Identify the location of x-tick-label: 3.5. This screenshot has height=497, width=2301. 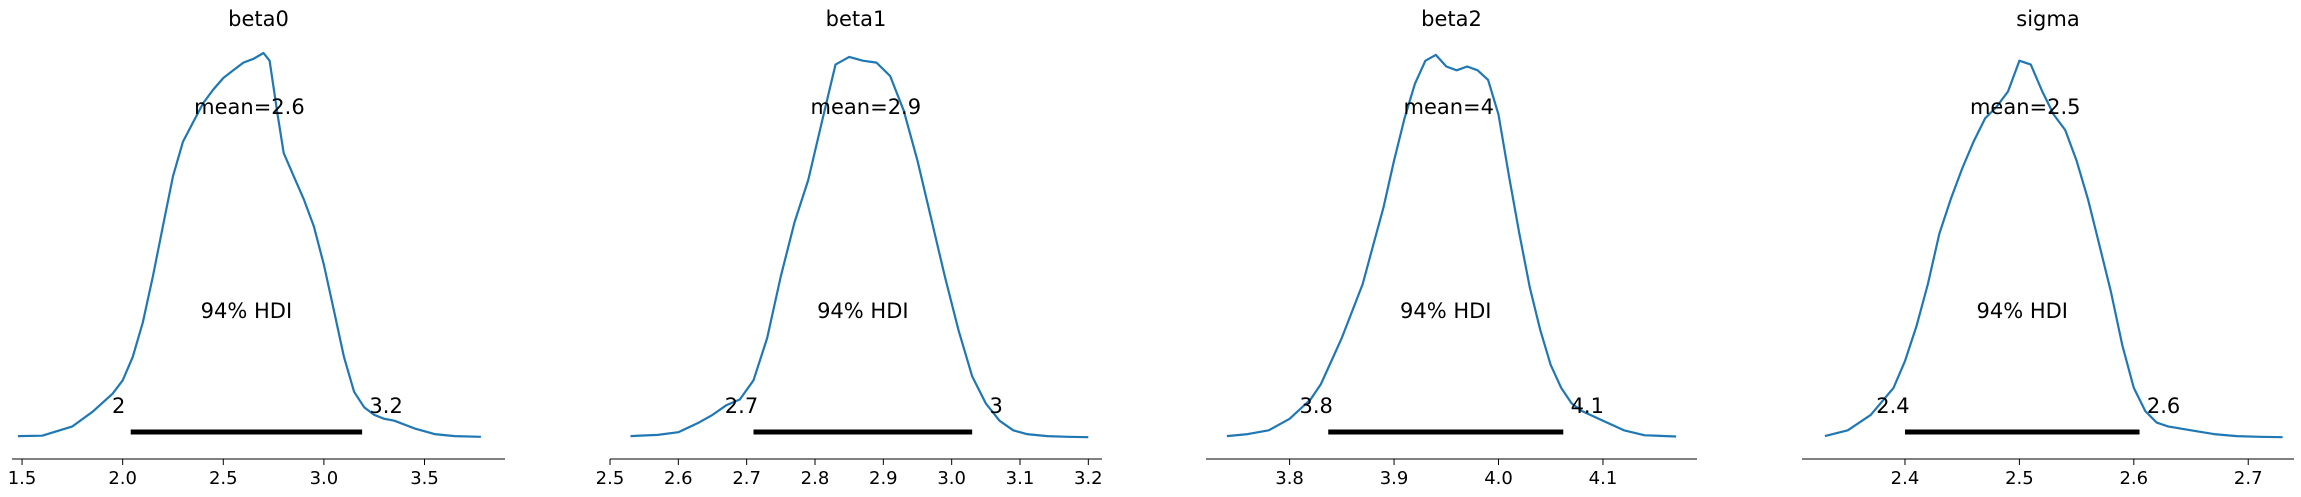
(424, 478).